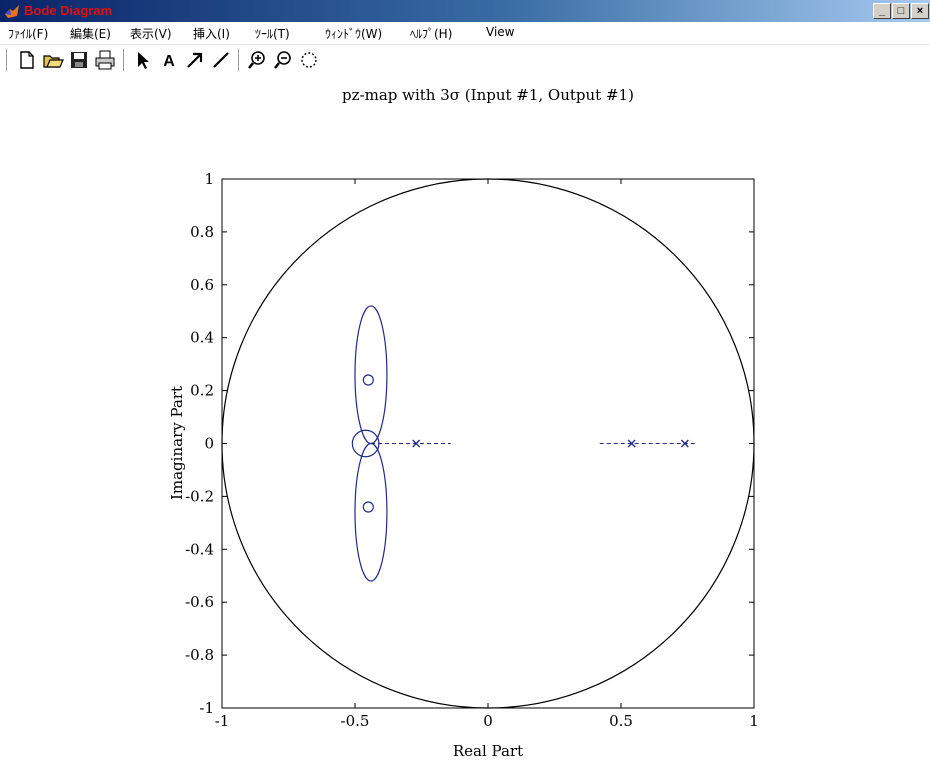 Image resolution: width=930 pixels, height=772 pixels. Describe the element at coordinates (12, 11) in the screenshot. I see `matlab-logo-icon` at that location.